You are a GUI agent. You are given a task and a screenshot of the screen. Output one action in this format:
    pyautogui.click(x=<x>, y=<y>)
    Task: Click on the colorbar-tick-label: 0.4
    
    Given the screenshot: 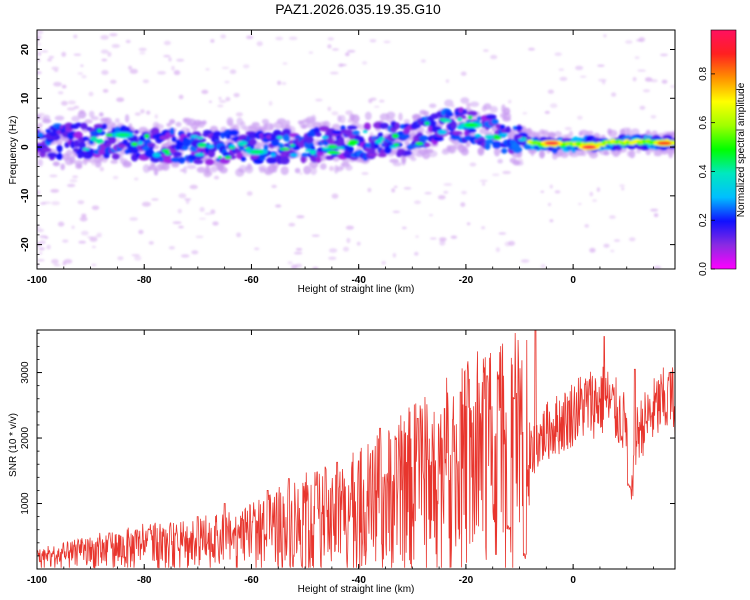 What is the action you would take?
    pyautogui.click(x=703, y=171)
    